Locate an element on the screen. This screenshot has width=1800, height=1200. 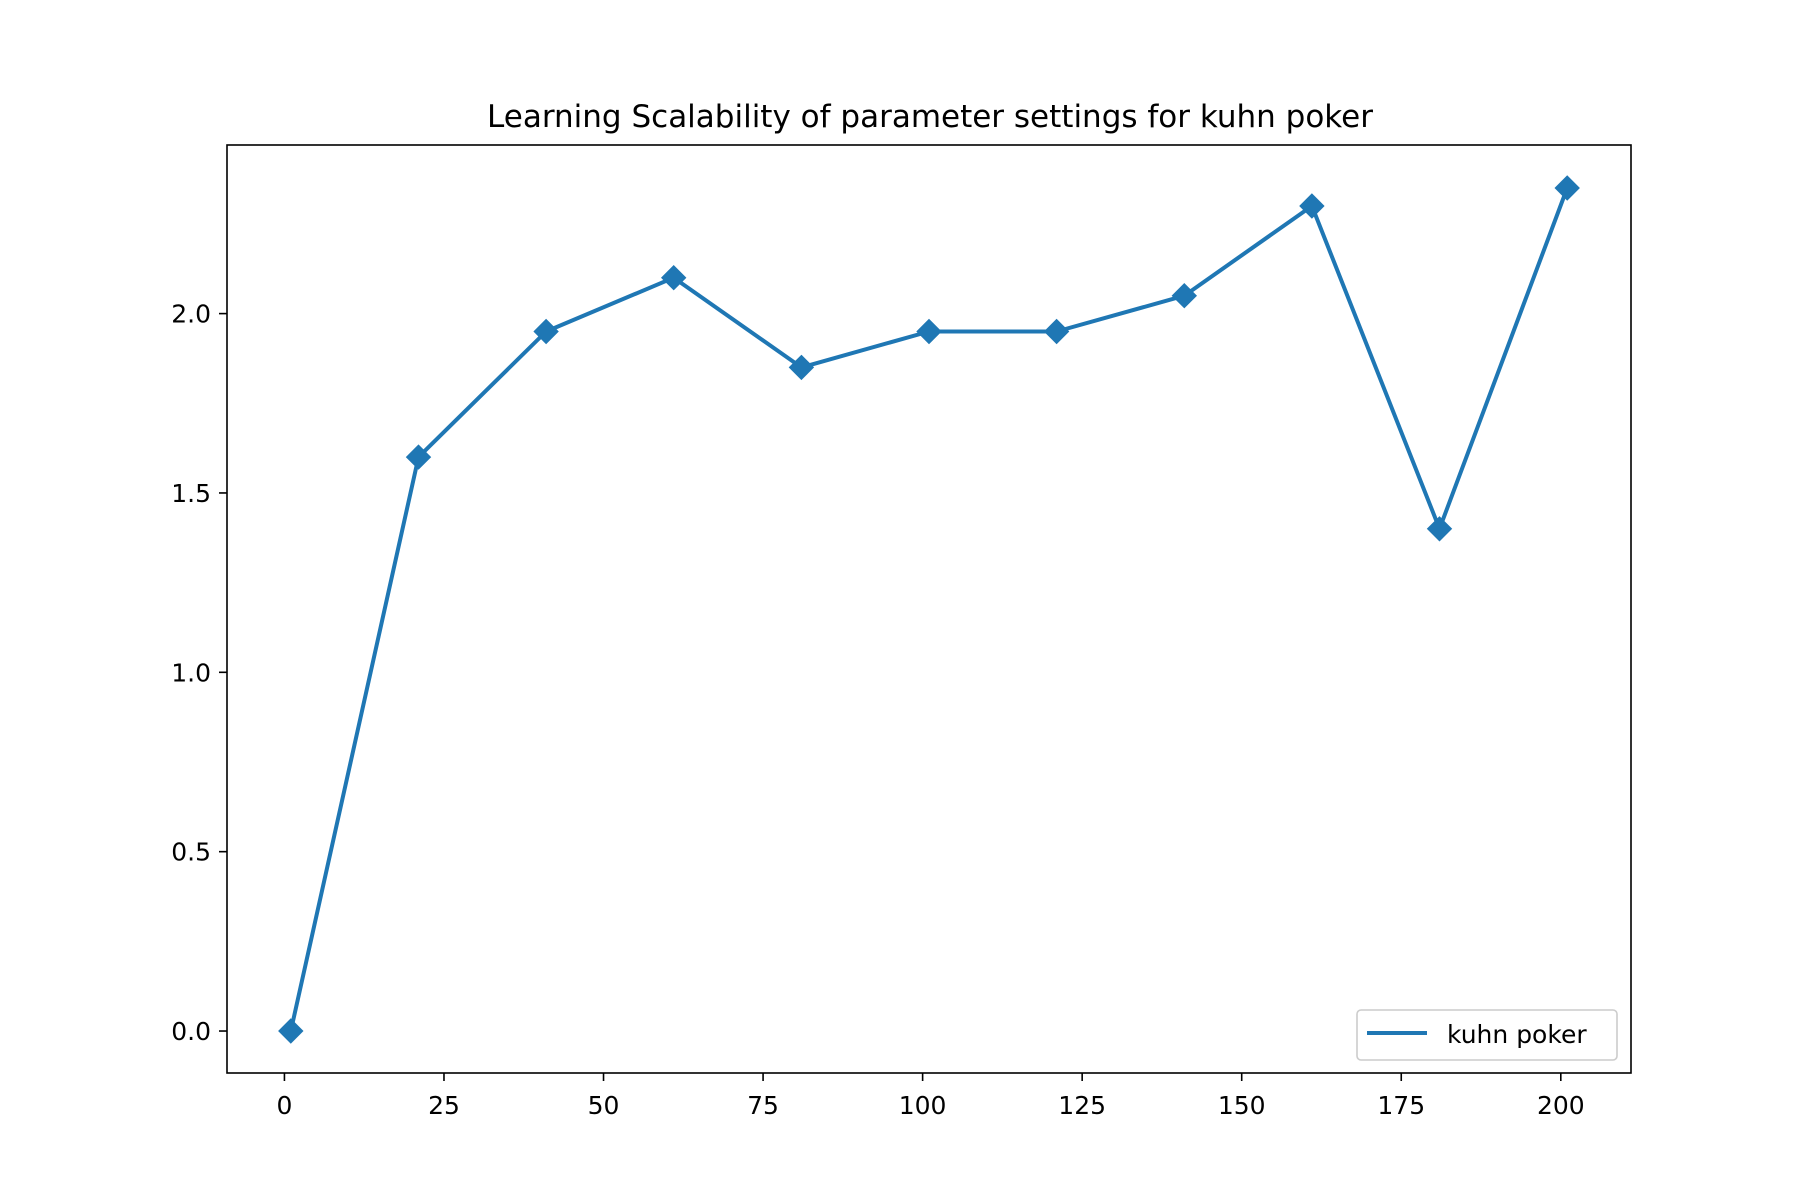
x-tick-label: 75 is located at coordinates (763, 1105).